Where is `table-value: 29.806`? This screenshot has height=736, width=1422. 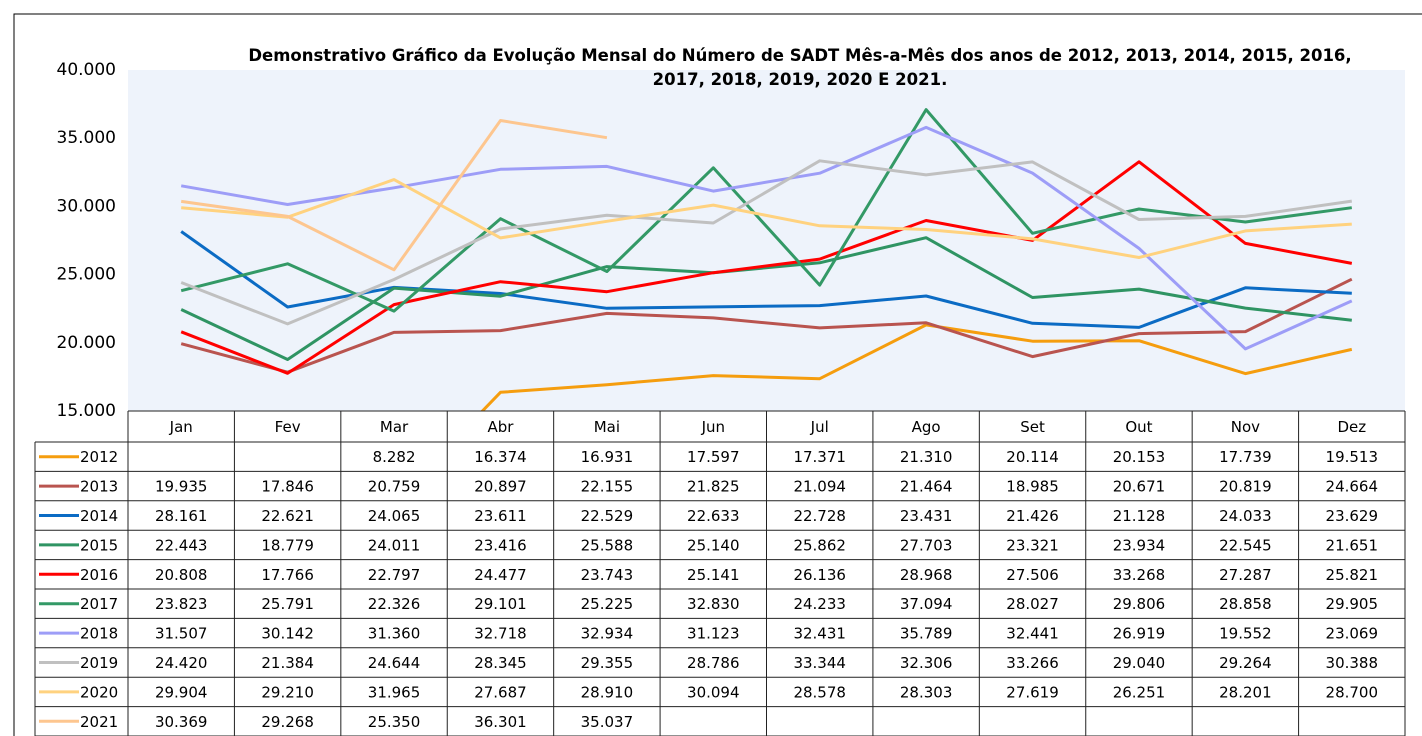
table-value: 29.806 is located at coordinates (1139, 604).